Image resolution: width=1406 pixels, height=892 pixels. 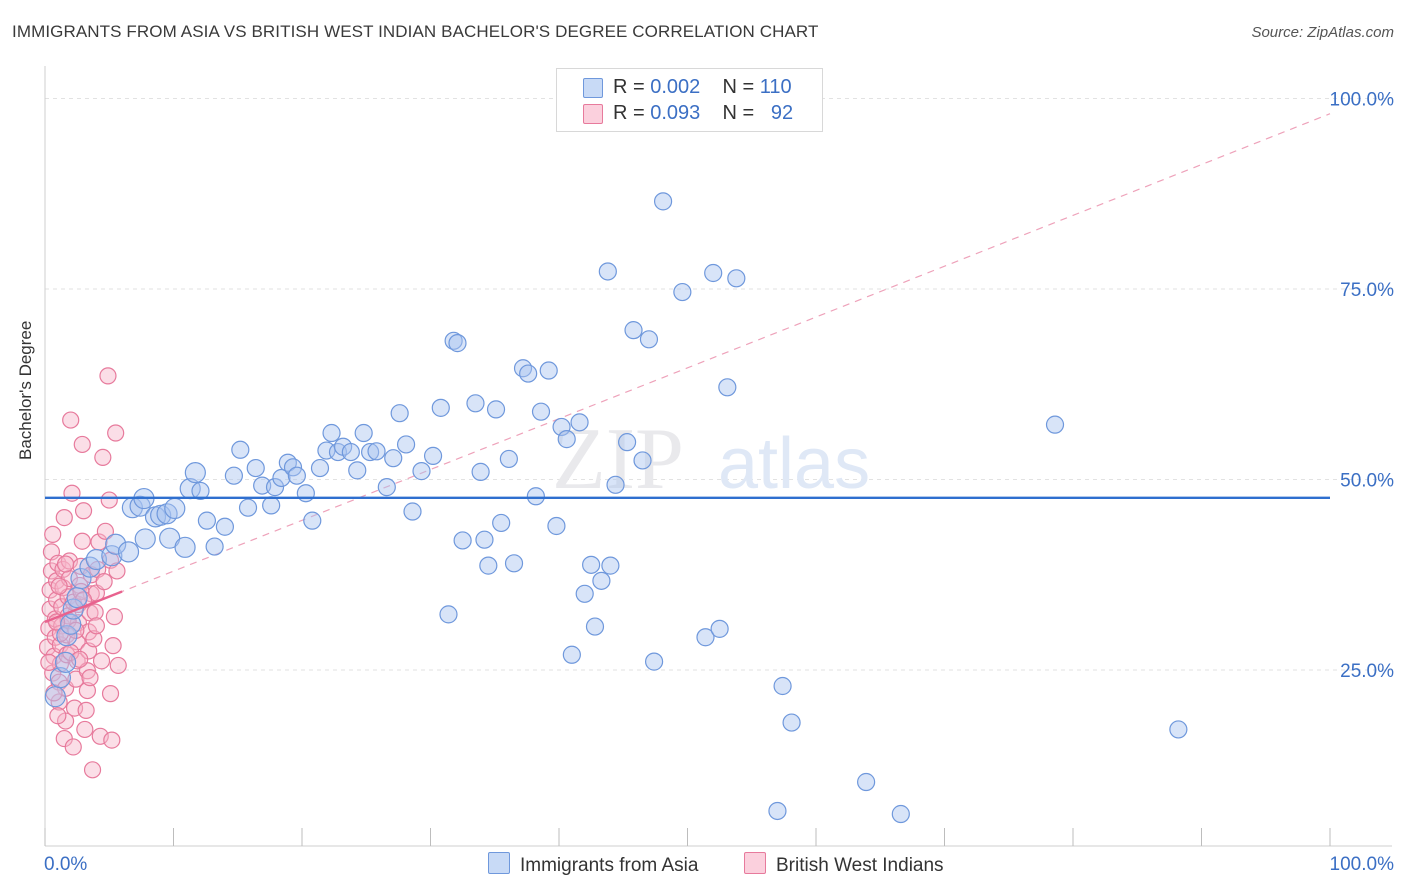 I want to click on legend-n-value-asia: 110, so click(x=775, y=87).